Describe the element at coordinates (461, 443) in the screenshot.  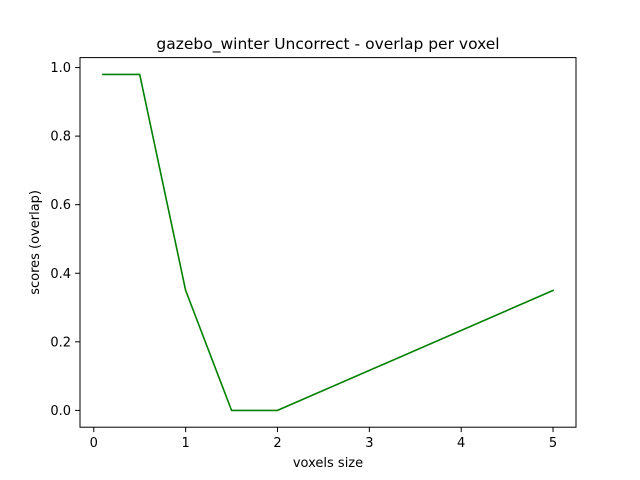
I see `x-tick-label: 4` at that location.